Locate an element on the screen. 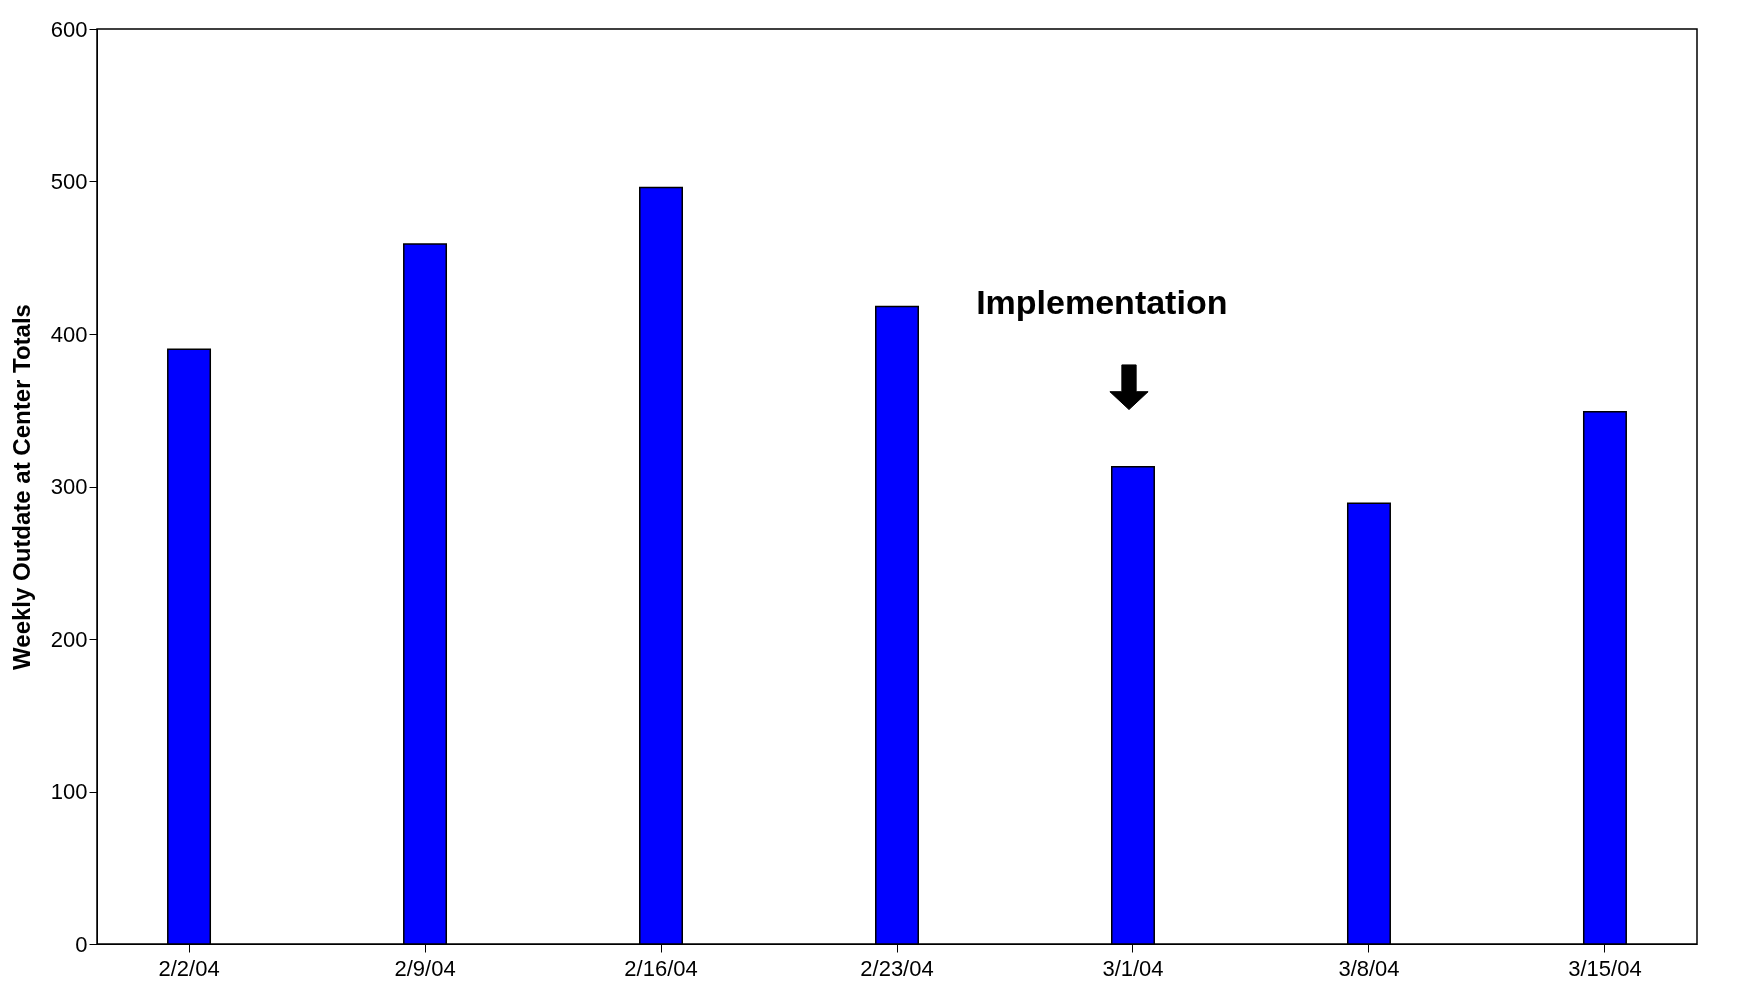  y-tick-label: 500 is located at coordinates (69, 181).